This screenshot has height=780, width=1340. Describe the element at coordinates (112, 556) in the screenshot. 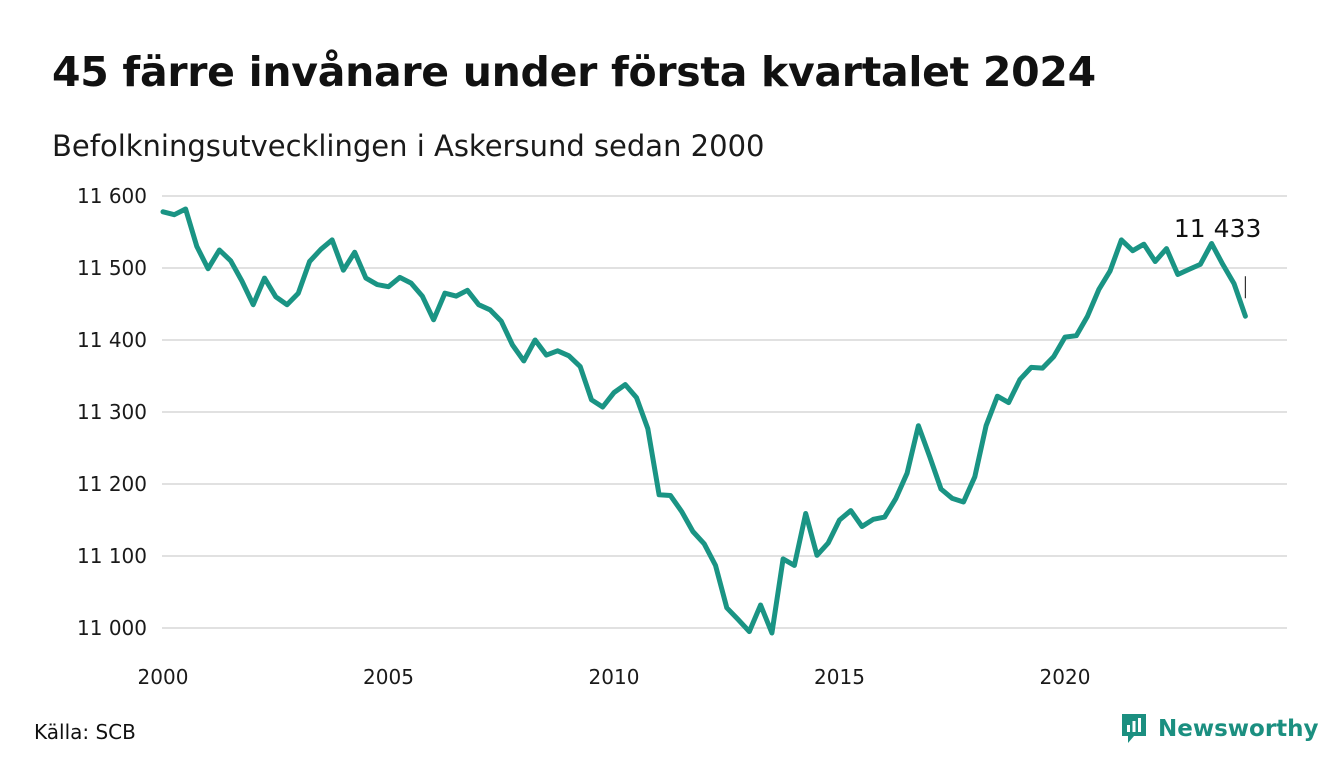

I see `y-tick-label: 11 100` at that location.